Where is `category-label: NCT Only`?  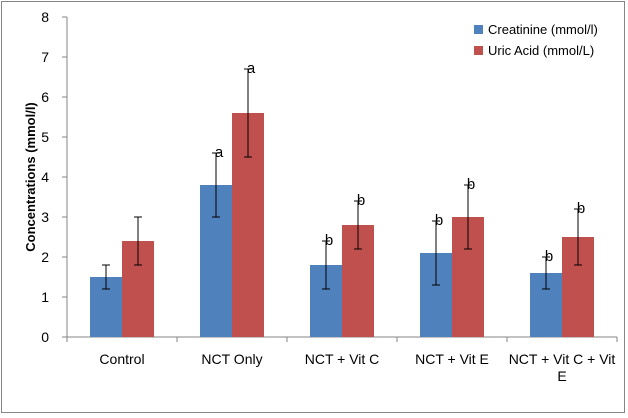
category-label: NCT Only is located at coordinates (231, 359).